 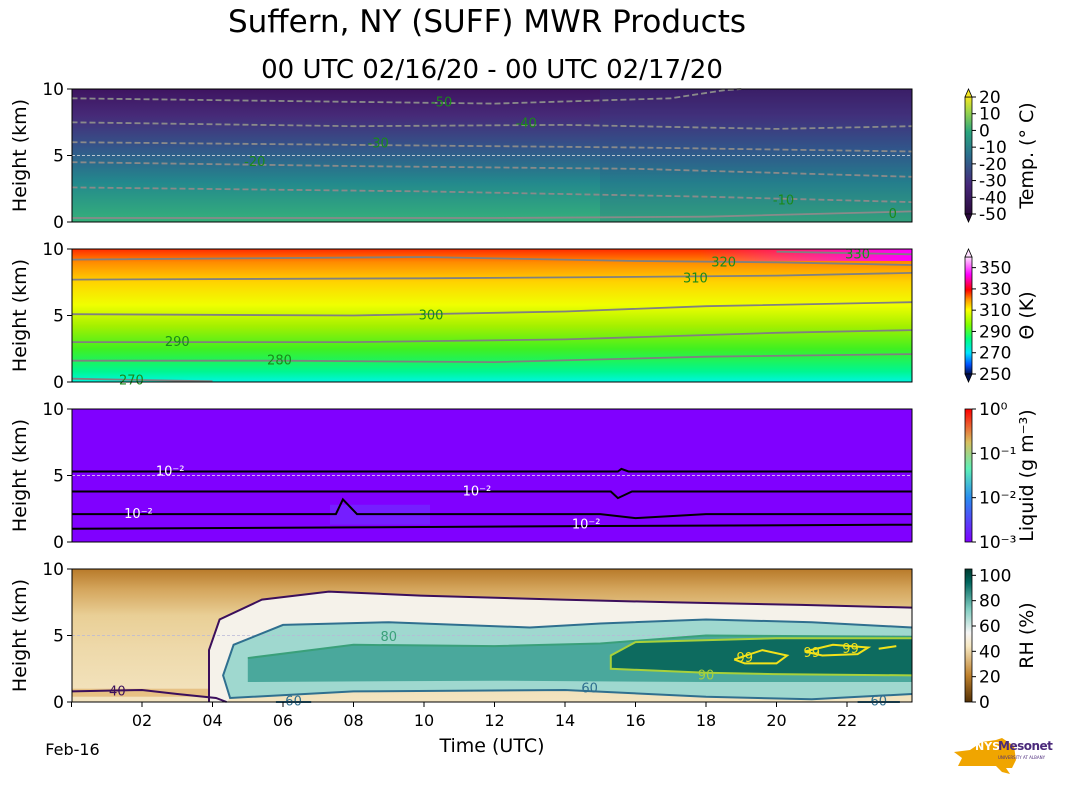 I want to click on colorbar-tick-label: -40, so click(x=993, y=198).